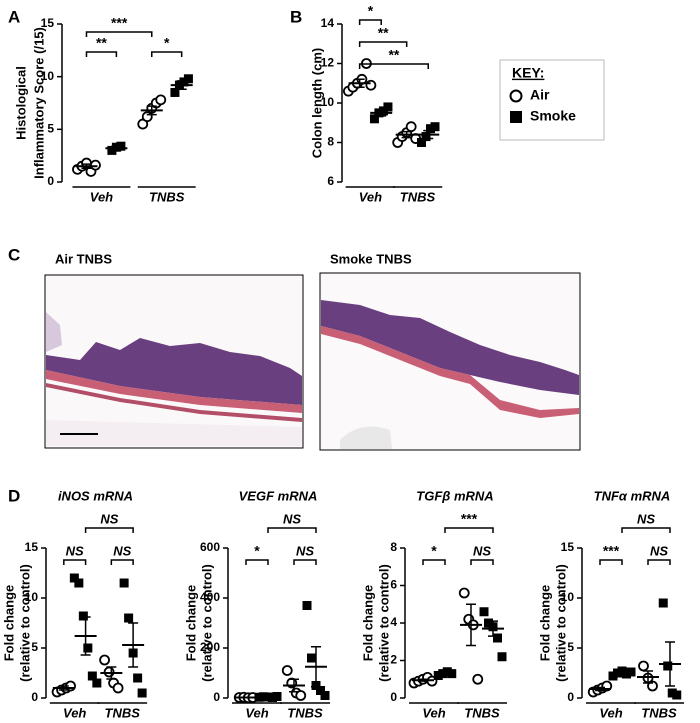 The image size is (700, 723). Describe the element at coordinates (371, 258) in the screenshot. I see `image-title: Smoke TNBS` at that location.